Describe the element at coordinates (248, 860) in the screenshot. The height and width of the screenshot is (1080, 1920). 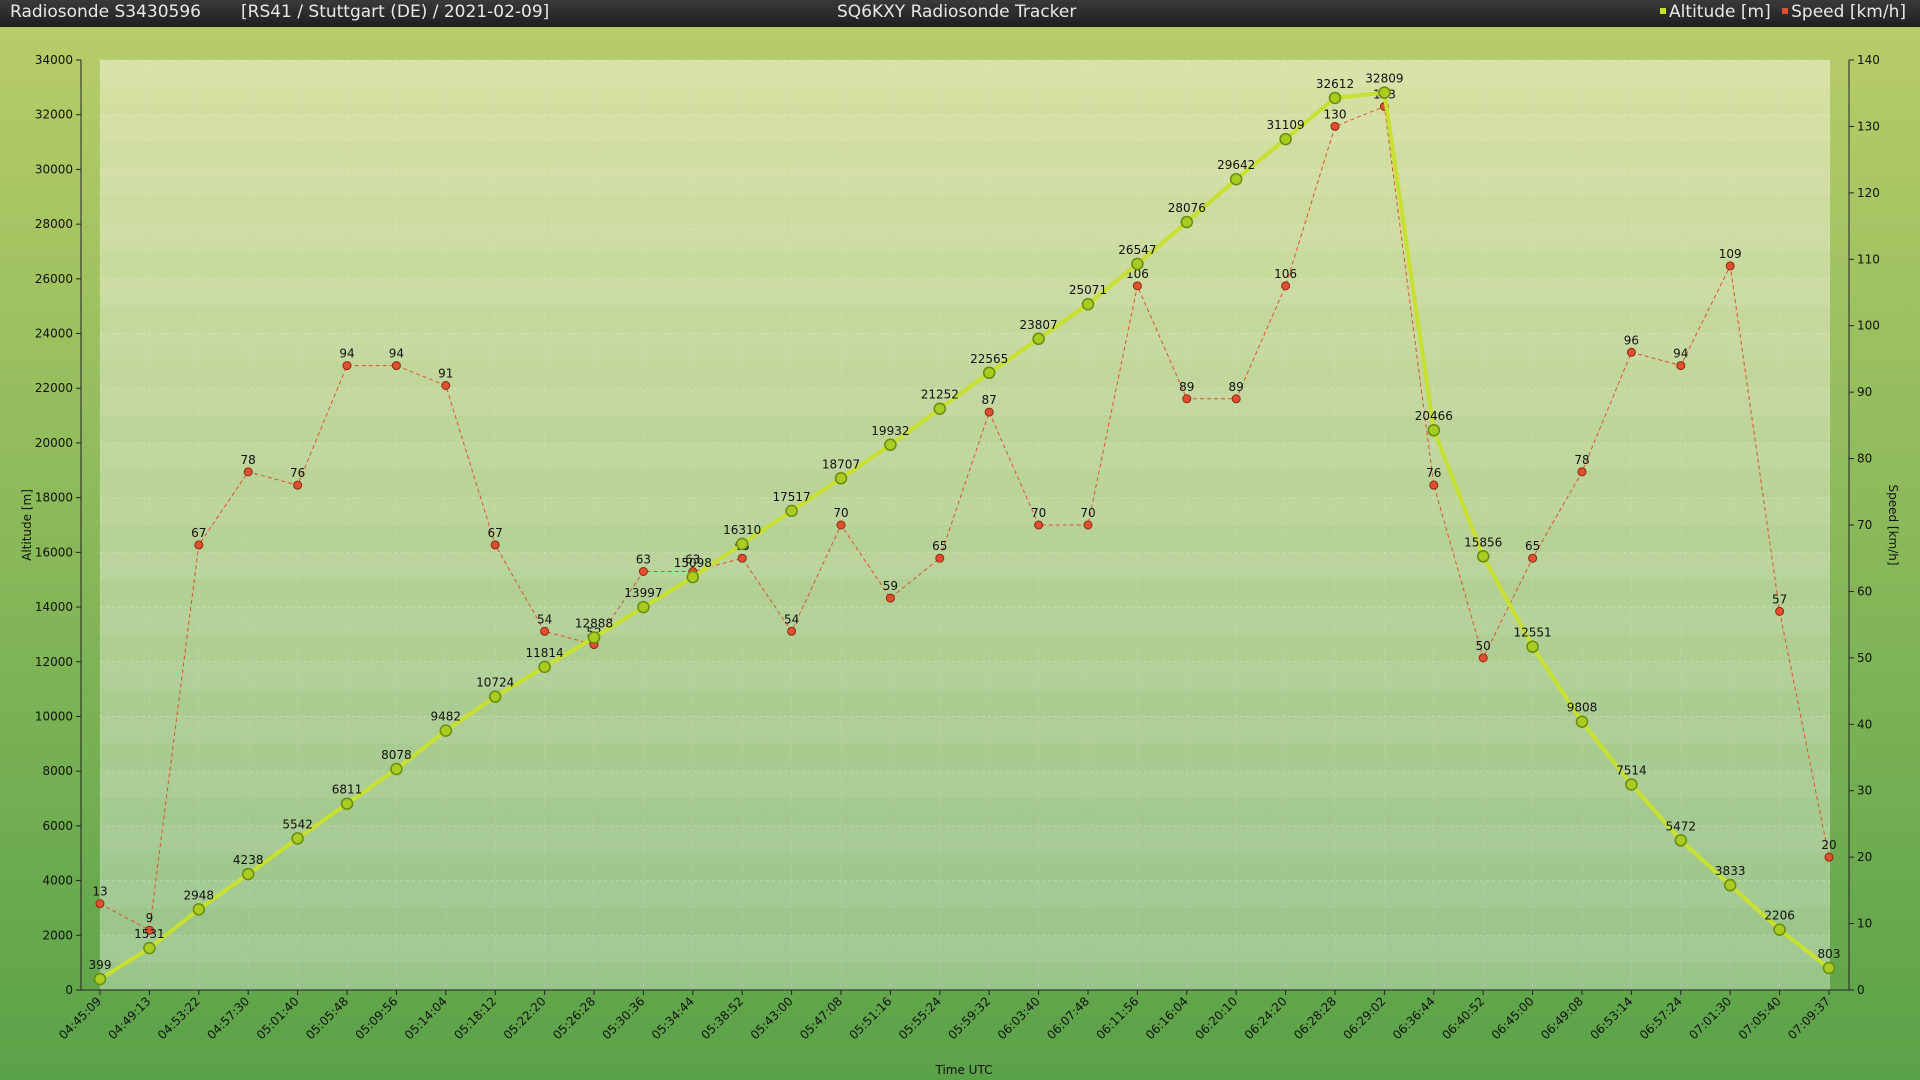
I see `altitude-label: 4238` at that location.